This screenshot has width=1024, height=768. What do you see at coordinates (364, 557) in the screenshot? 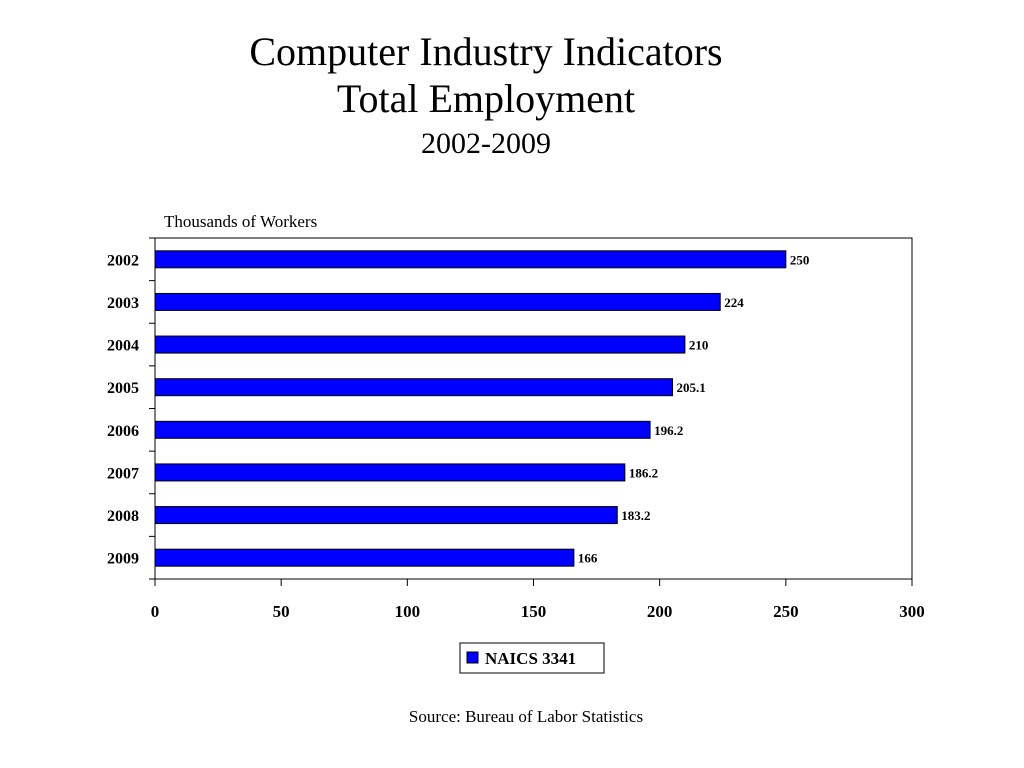
I see `bar-2009` at bounding box center [364, 557].